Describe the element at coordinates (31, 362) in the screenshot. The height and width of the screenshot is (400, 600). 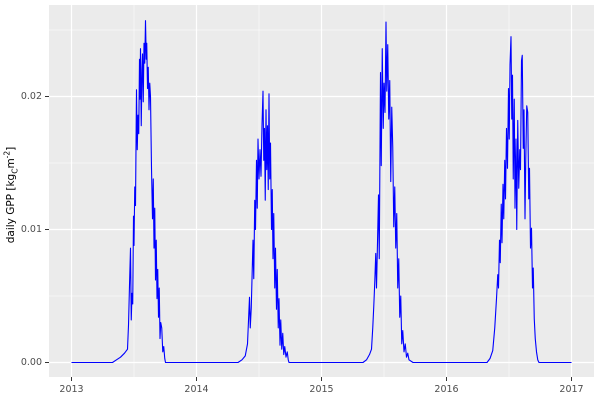
I see `y-tick-label: 0.00` at that location.